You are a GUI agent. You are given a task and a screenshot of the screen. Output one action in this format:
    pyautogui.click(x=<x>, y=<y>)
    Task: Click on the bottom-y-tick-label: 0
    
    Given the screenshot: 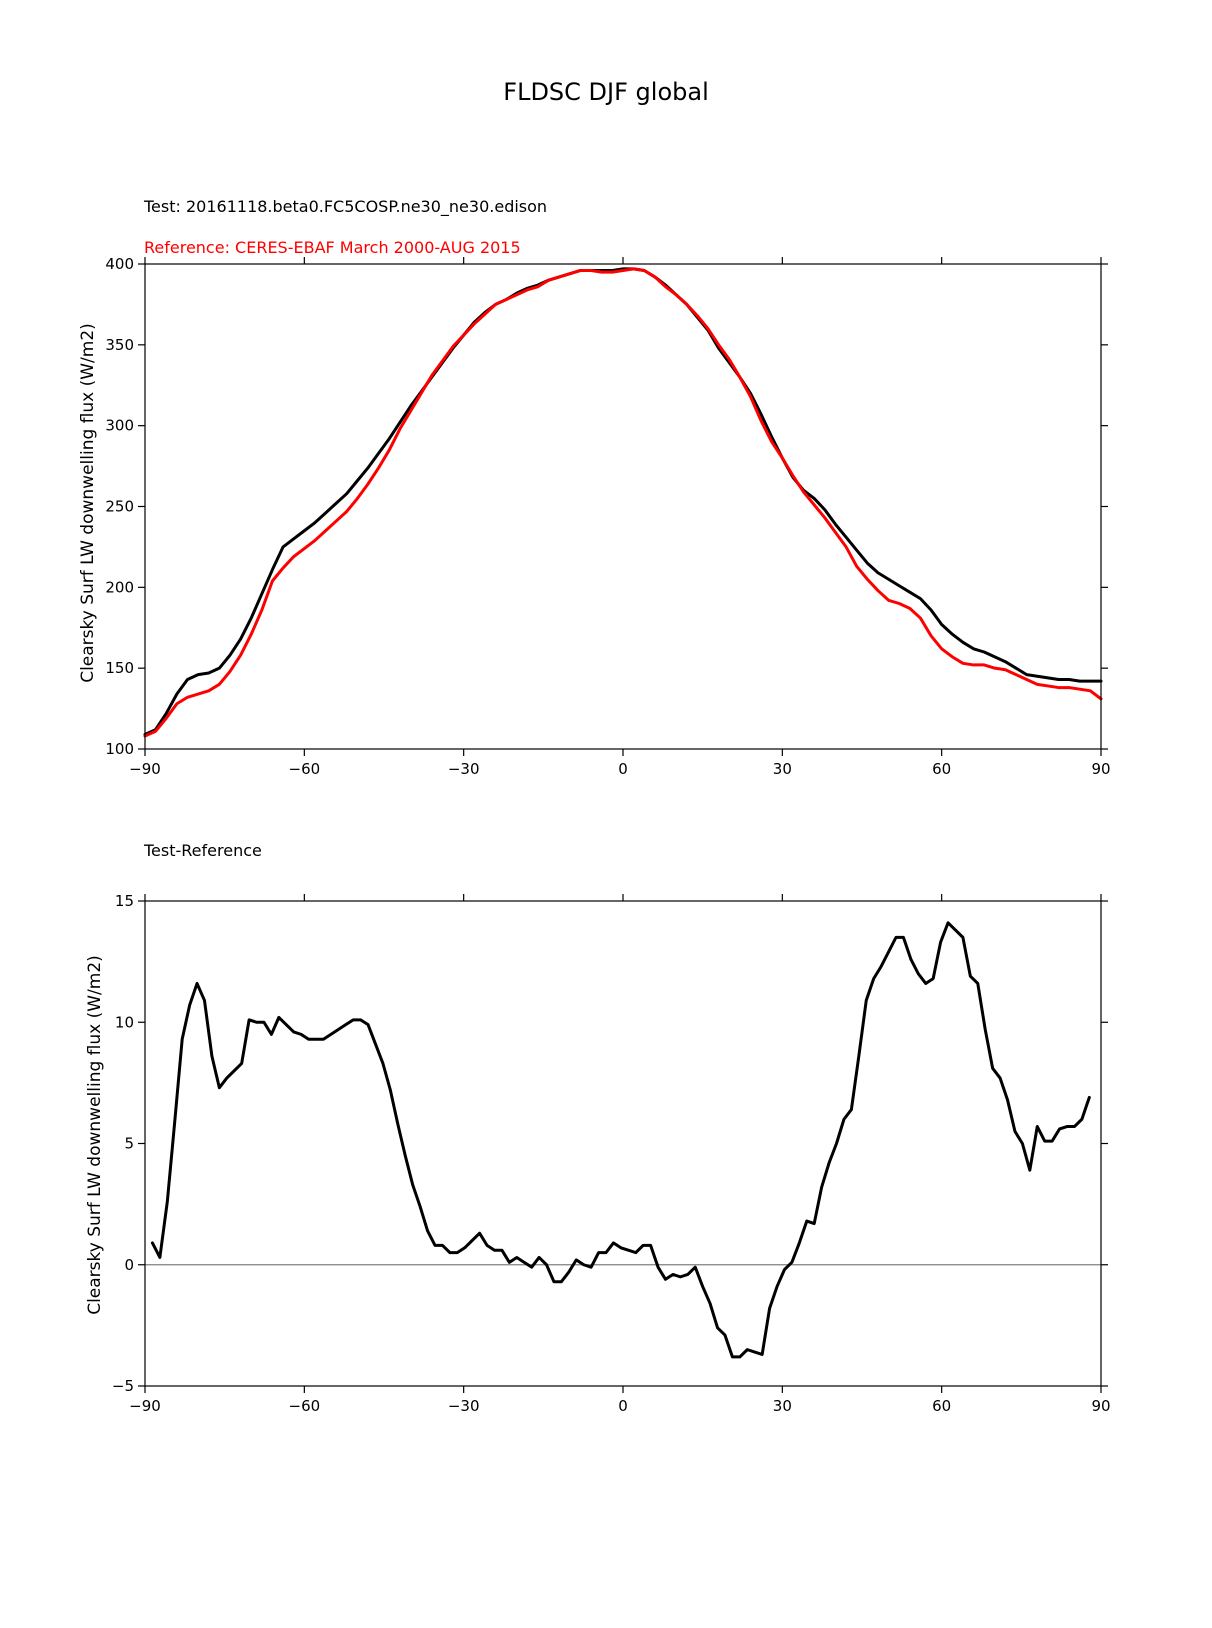 What is the action you would take?
    pyautogui.click(x=129, y=1265)
    